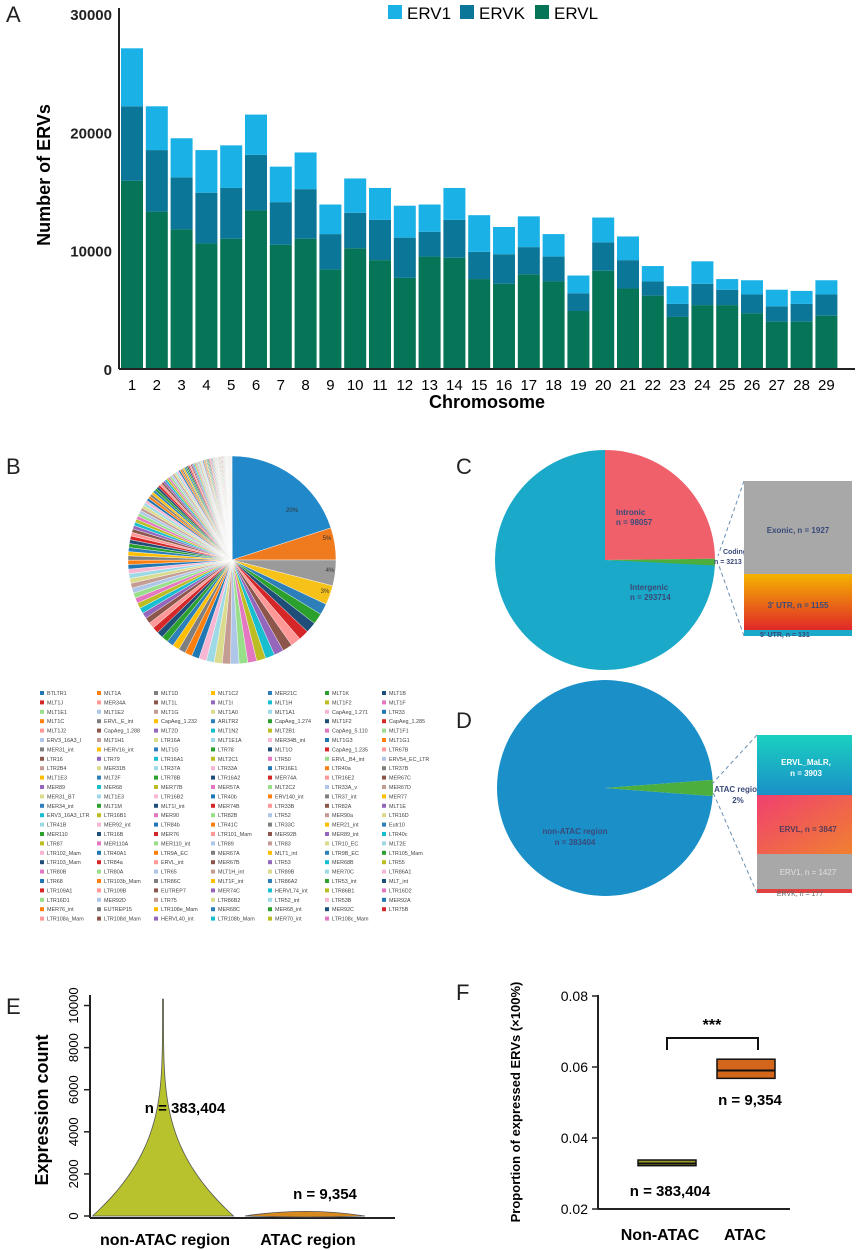  I want to click on legend-label: MER67C, so click(400, 779).